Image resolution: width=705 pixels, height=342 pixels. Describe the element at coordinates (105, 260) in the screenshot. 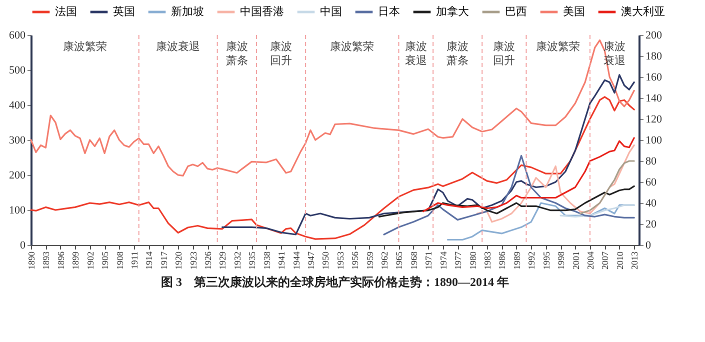

I see `x-tick-label: 1905` at that location.